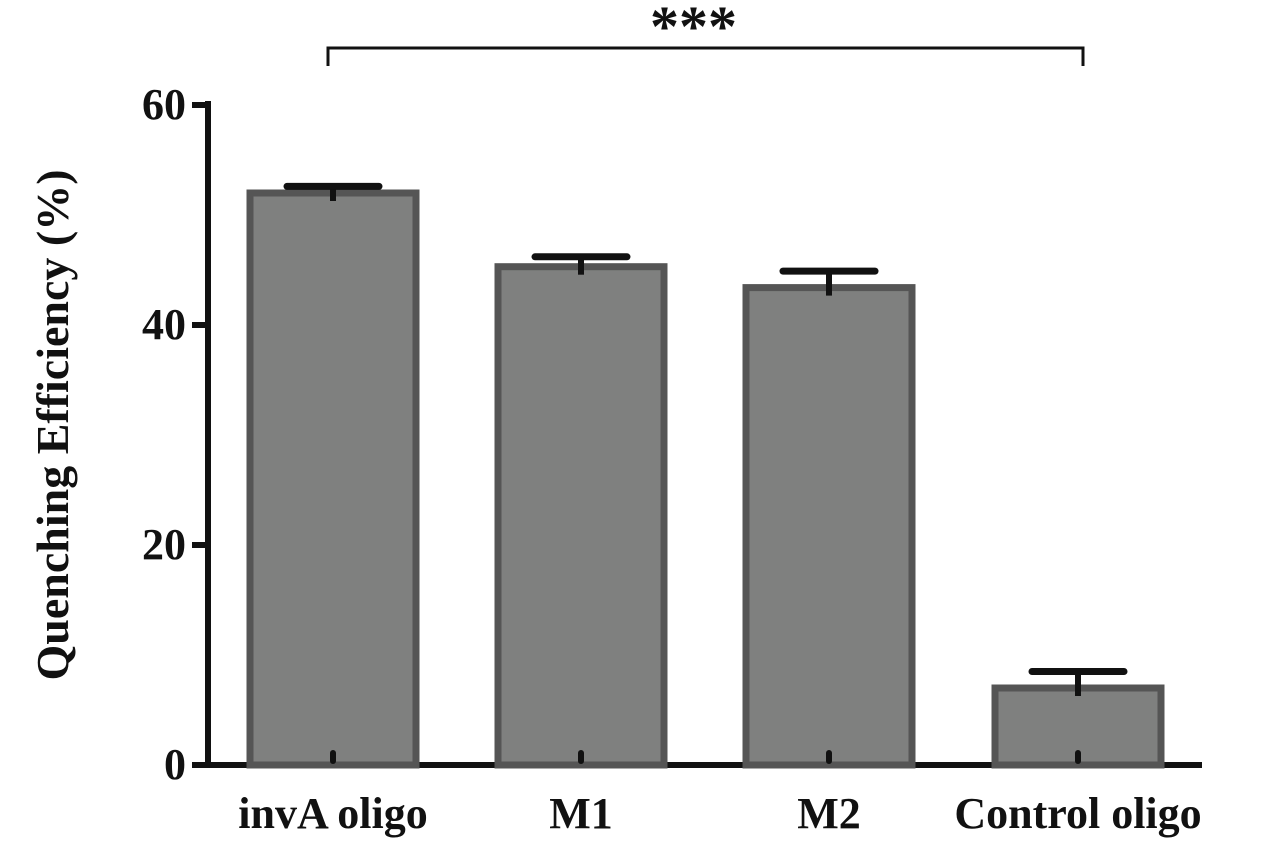  Describe the element at coordinates (719, 813) in the screenshot. I see `x-categories: invA oligo M1 M2 Control oligo` at that location.